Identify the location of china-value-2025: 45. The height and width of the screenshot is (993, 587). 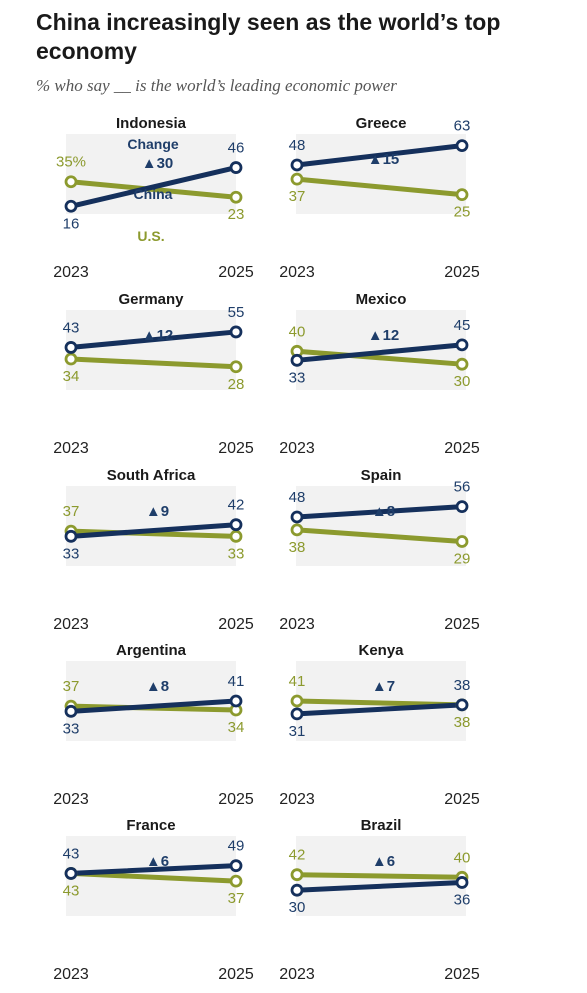
(462, 325).